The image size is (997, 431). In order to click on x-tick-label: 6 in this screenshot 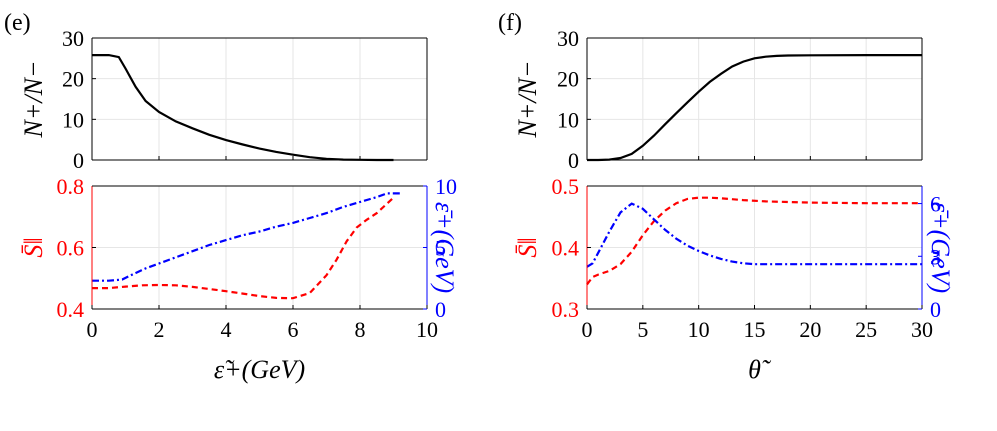, I will do `click(293, 329)`.